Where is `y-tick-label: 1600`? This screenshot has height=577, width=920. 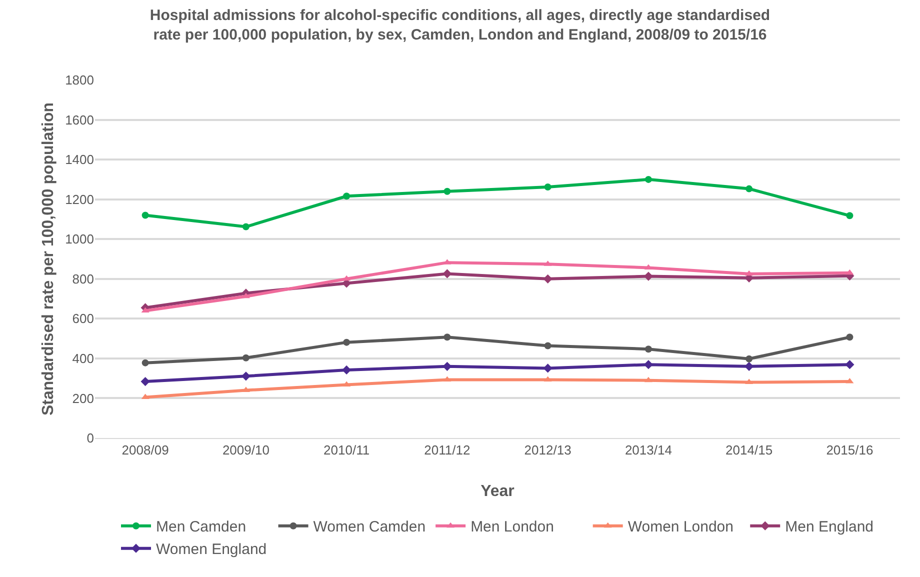
y-tick-label: 1600 is located at coordinates (79, 120).